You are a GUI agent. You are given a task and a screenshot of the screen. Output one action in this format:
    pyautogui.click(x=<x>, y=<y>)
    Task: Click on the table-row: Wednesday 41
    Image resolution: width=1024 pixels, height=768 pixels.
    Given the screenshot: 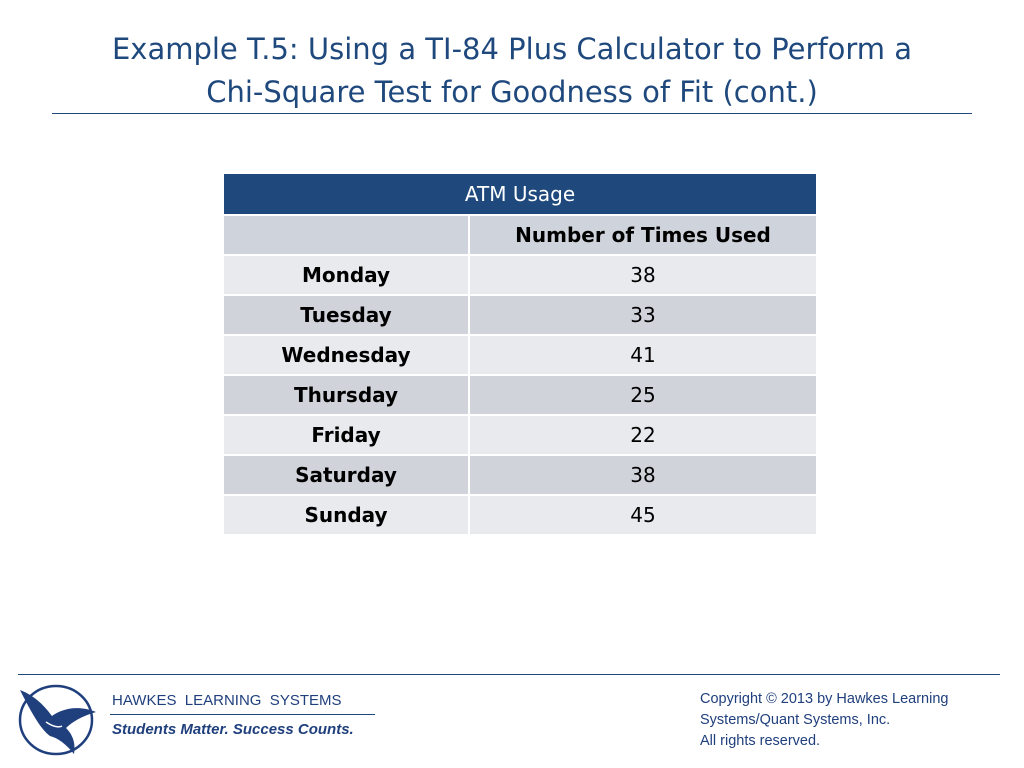 What is the action you would take?
    pyautogui.click(x=520, y=355)
    